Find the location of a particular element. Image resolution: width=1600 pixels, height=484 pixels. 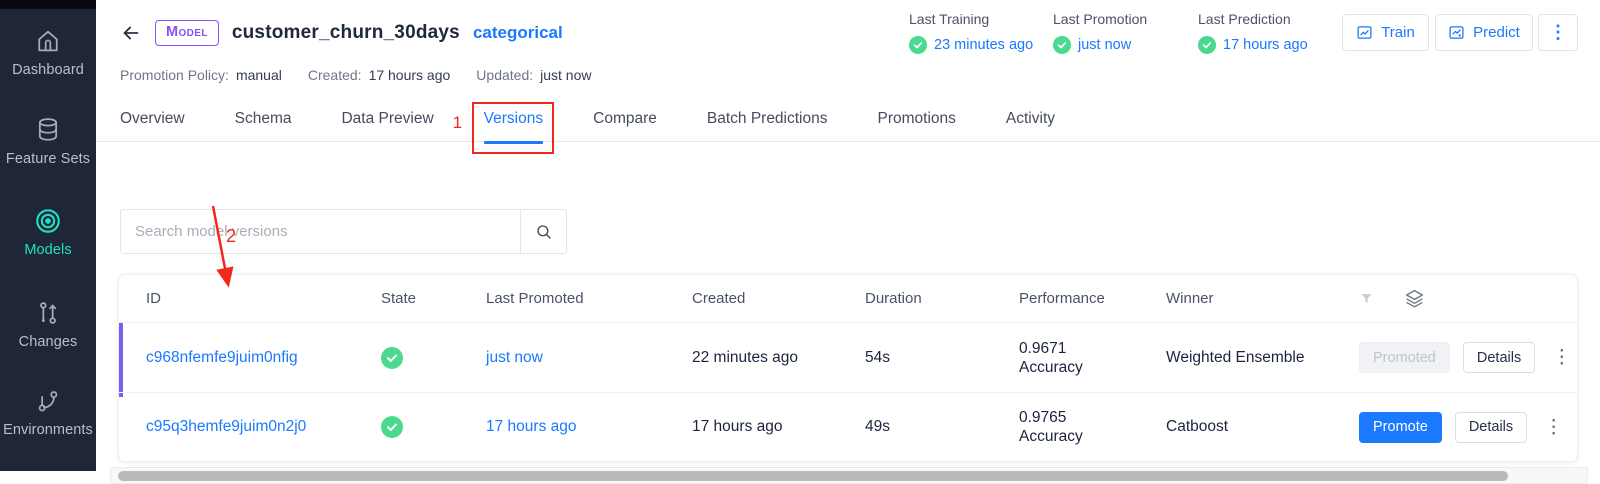

tab-overview: Overview is located at coordinates (152, 118).